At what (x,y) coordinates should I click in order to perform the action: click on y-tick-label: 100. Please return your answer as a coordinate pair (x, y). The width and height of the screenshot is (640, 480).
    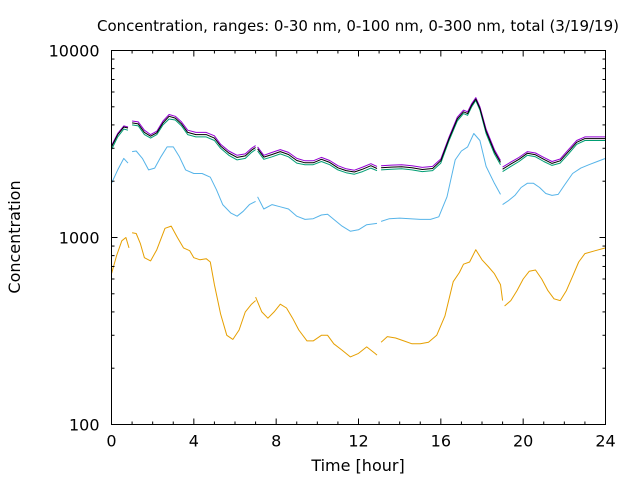
    Looking at the image, I should click on (84, 425).